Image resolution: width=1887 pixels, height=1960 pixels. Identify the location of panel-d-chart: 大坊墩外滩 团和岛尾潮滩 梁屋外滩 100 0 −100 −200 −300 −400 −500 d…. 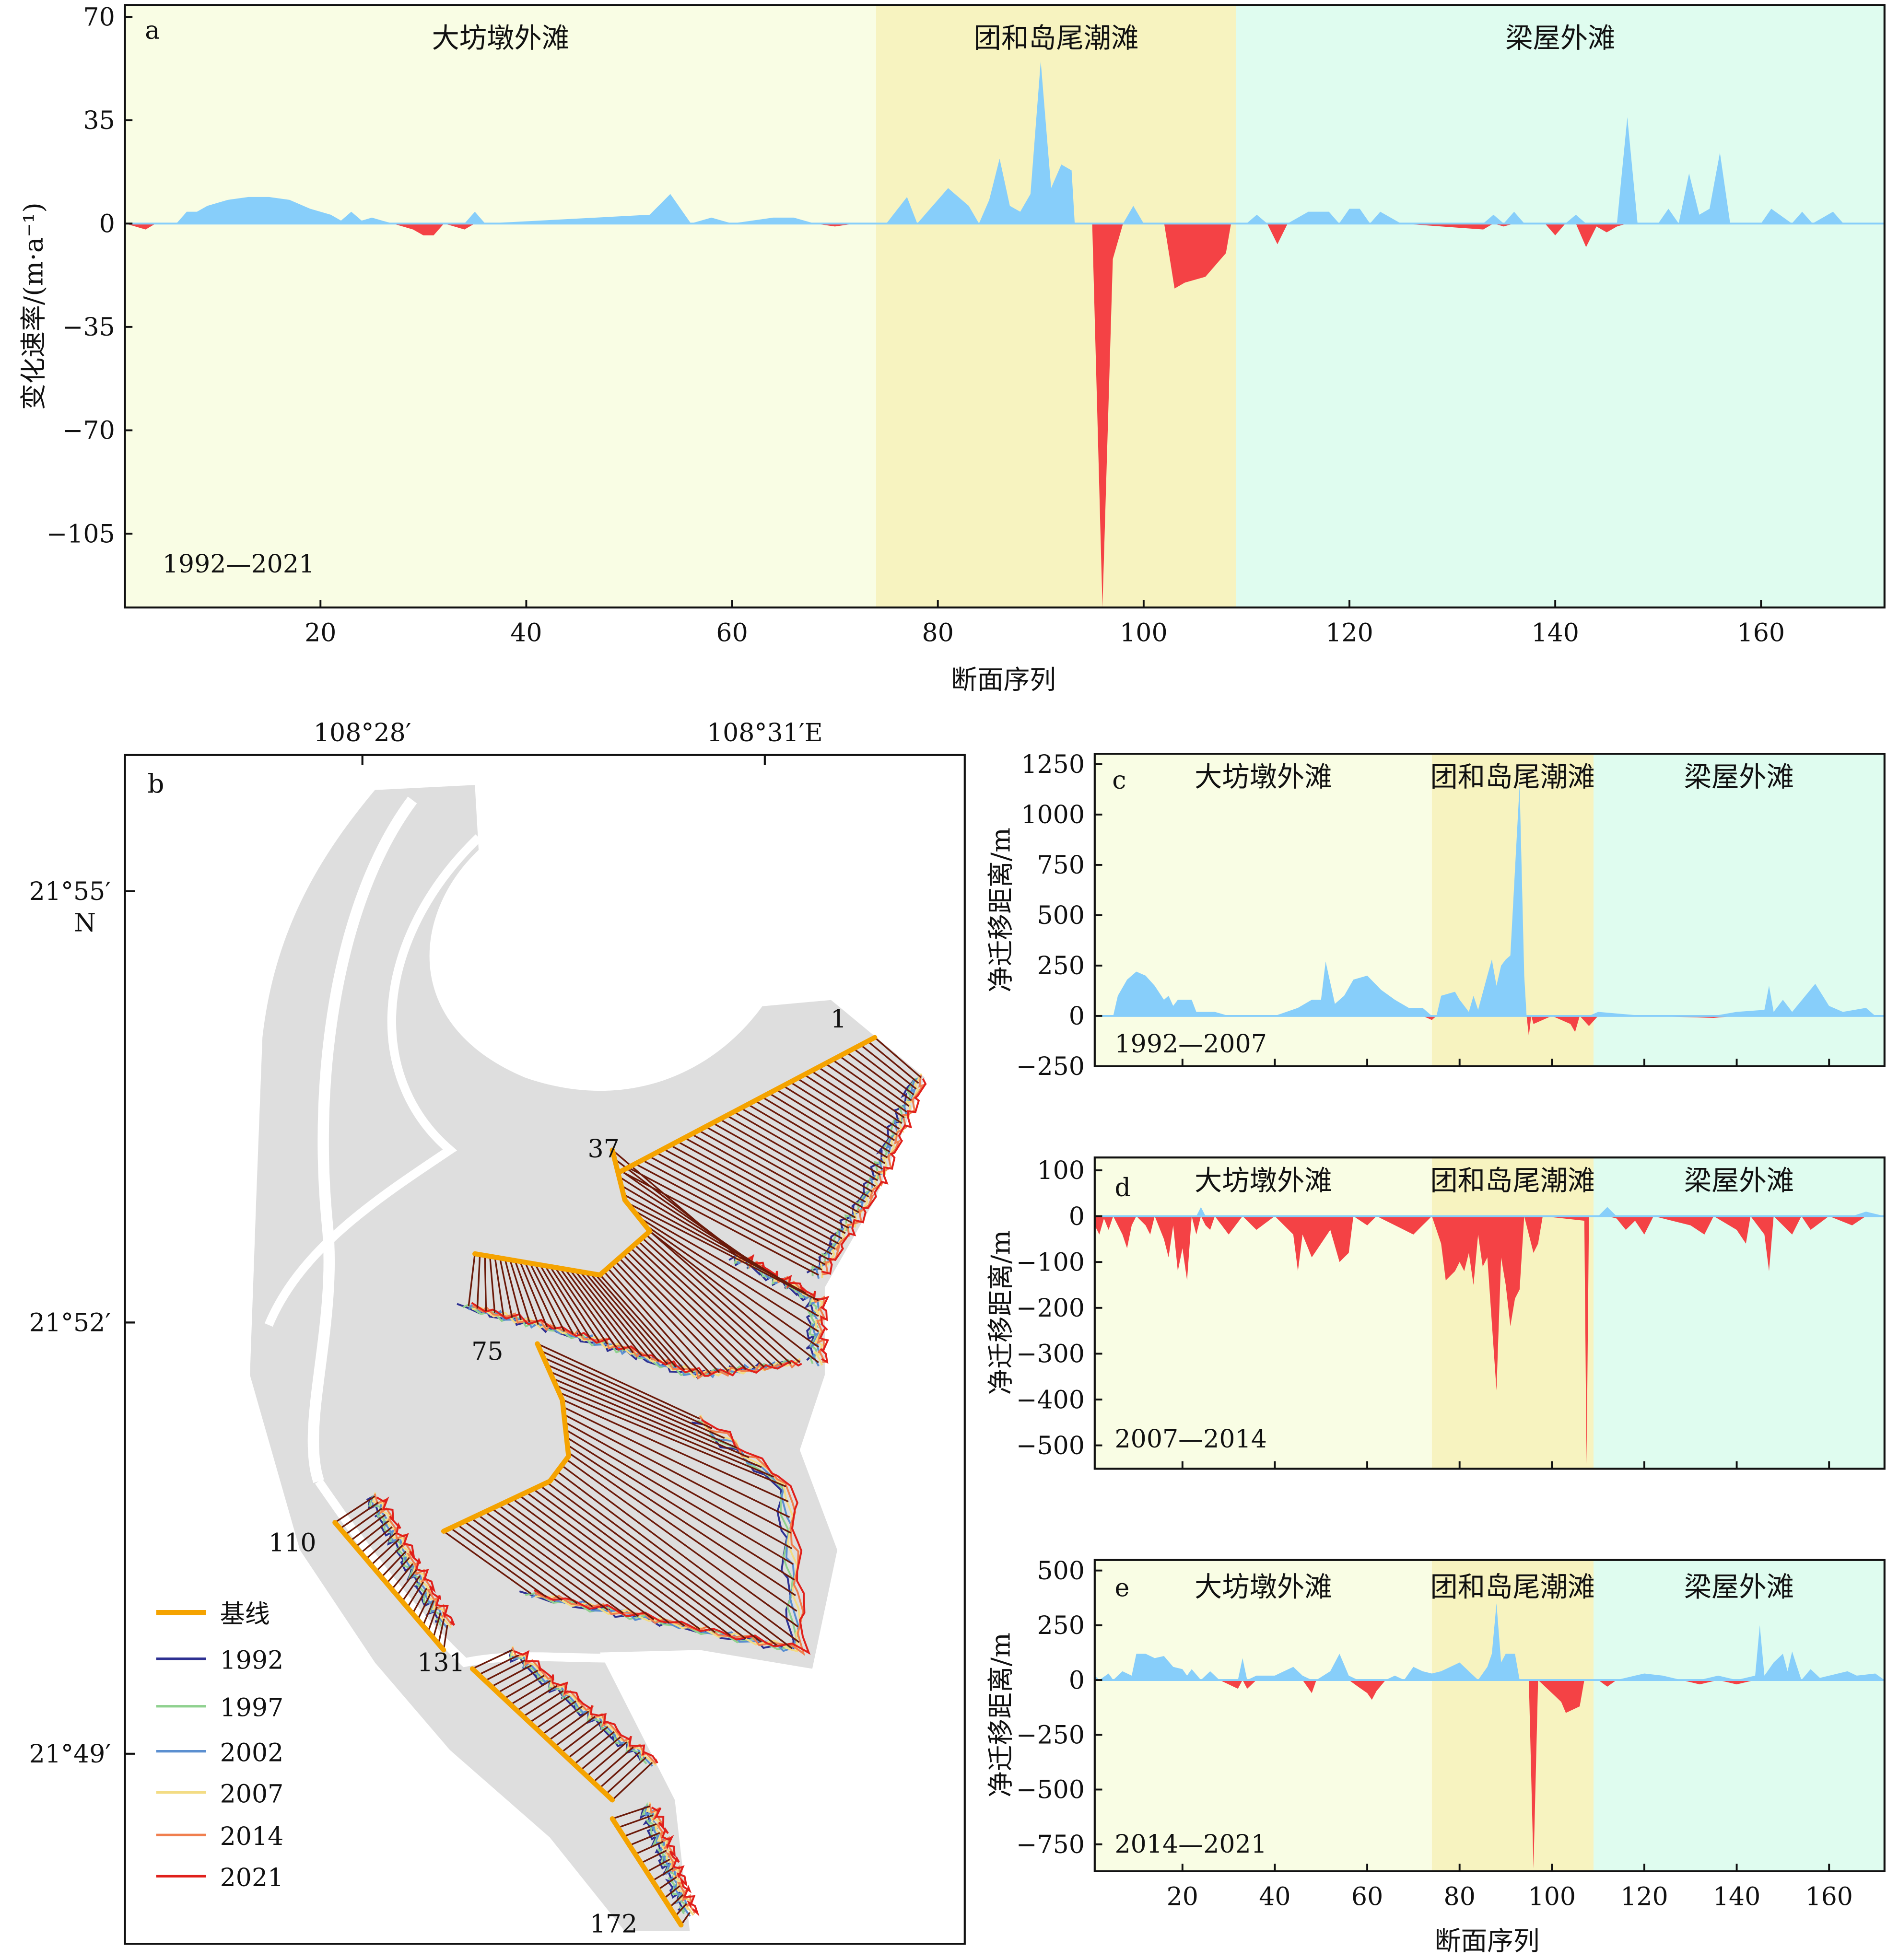
(1451, 1313).